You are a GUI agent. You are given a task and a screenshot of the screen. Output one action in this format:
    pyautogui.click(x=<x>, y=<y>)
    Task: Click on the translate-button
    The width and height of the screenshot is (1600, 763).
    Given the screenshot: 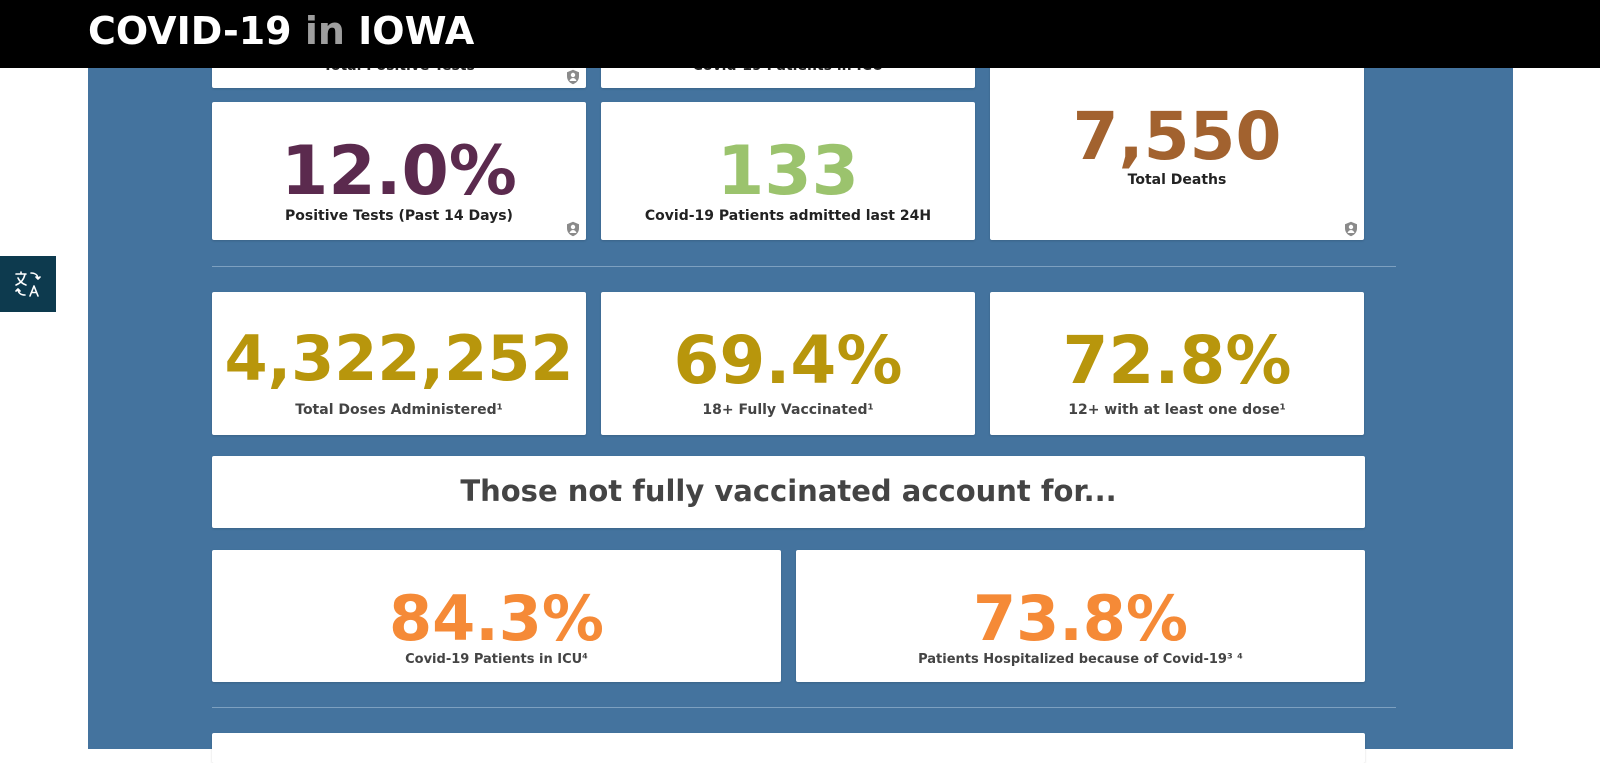 What is the action you would take?
    pyautogui.click(x=28, y=284)
    